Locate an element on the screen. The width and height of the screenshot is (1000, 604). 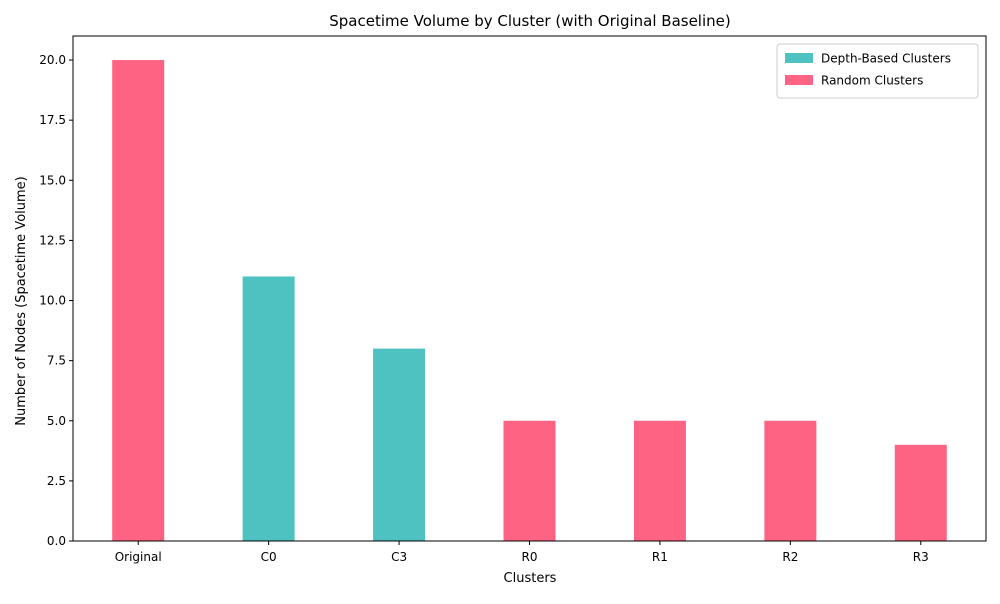
bar-r1 is located at coordinates (659, 480).